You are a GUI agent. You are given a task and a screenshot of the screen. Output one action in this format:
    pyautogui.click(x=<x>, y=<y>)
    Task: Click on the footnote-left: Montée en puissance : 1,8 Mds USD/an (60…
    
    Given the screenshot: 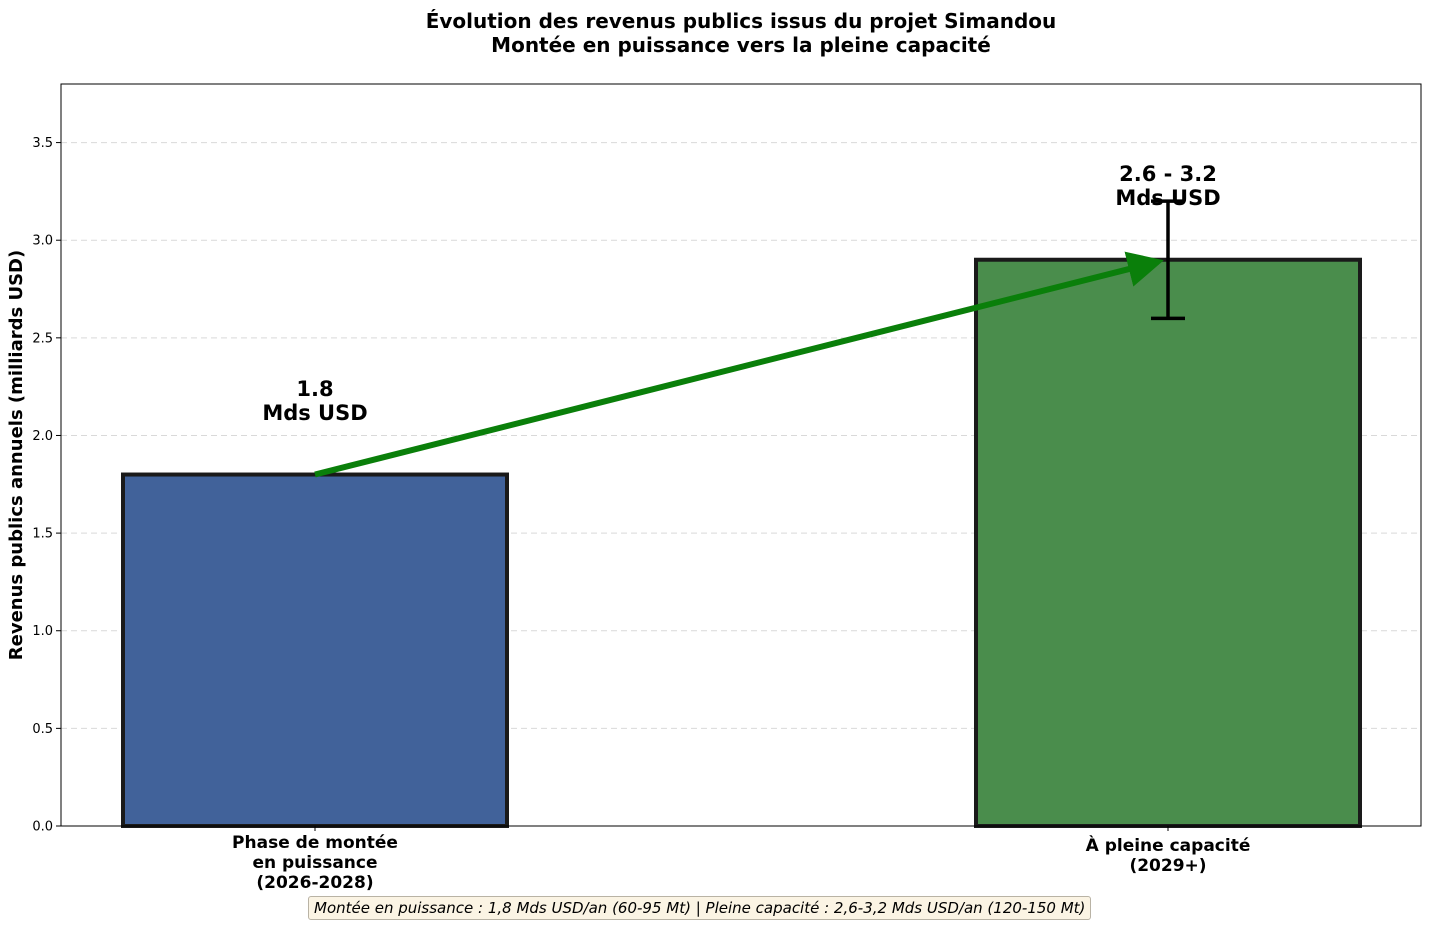 What is the action you would take?
    pyautogui.click(x=505, y=908)
    